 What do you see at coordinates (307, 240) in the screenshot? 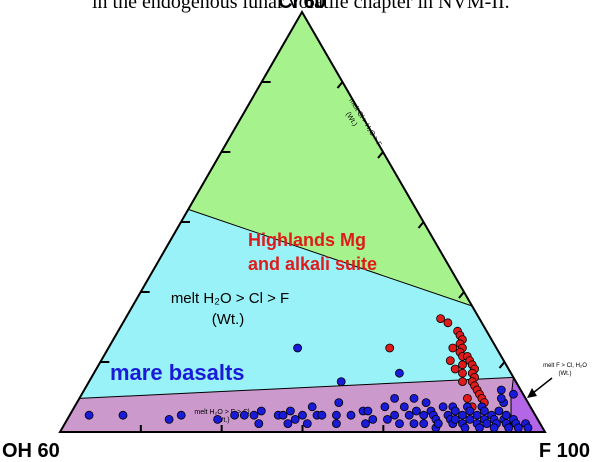
I see `highlands-label-line-1: Highlands Mg` at bounding box center [307, 240].